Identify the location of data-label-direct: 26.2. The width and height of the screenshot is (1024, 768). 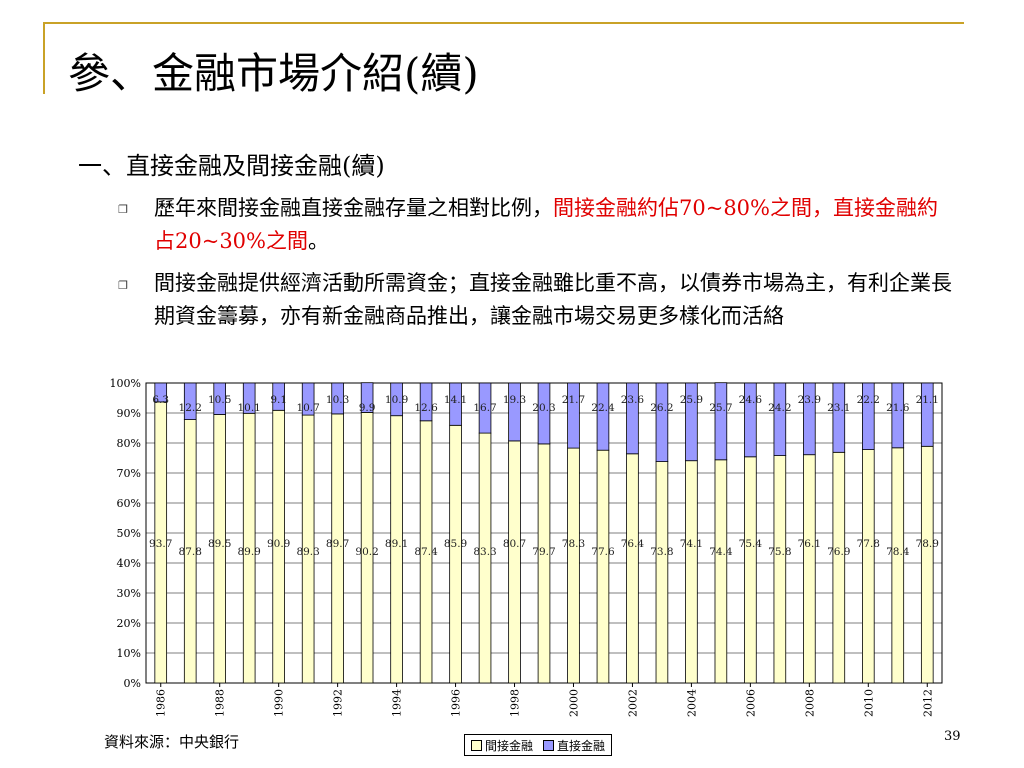
(661, 408).